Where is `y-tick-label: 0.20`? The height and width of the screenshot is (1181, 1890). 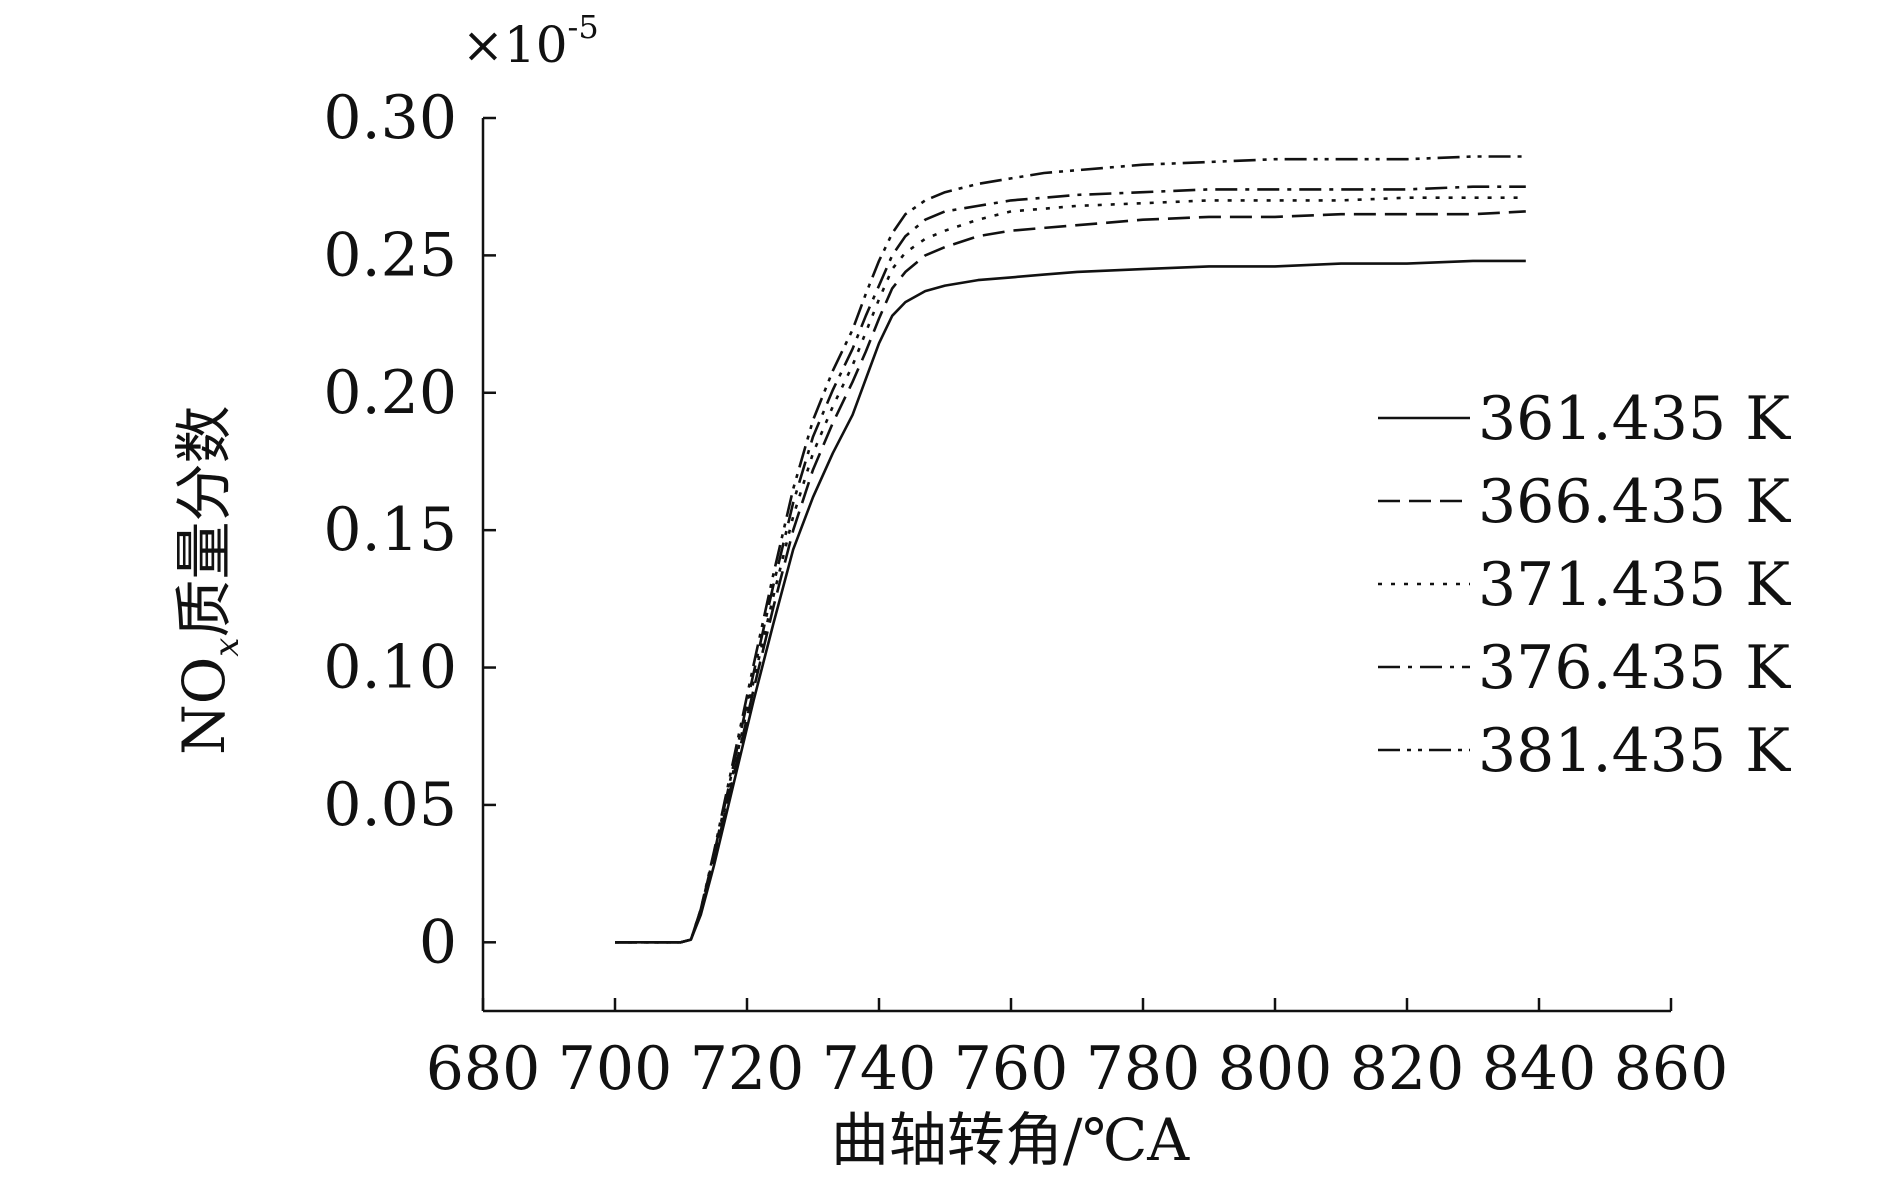
y-tick-label: 0.20 is located at coordinates (390, 393).